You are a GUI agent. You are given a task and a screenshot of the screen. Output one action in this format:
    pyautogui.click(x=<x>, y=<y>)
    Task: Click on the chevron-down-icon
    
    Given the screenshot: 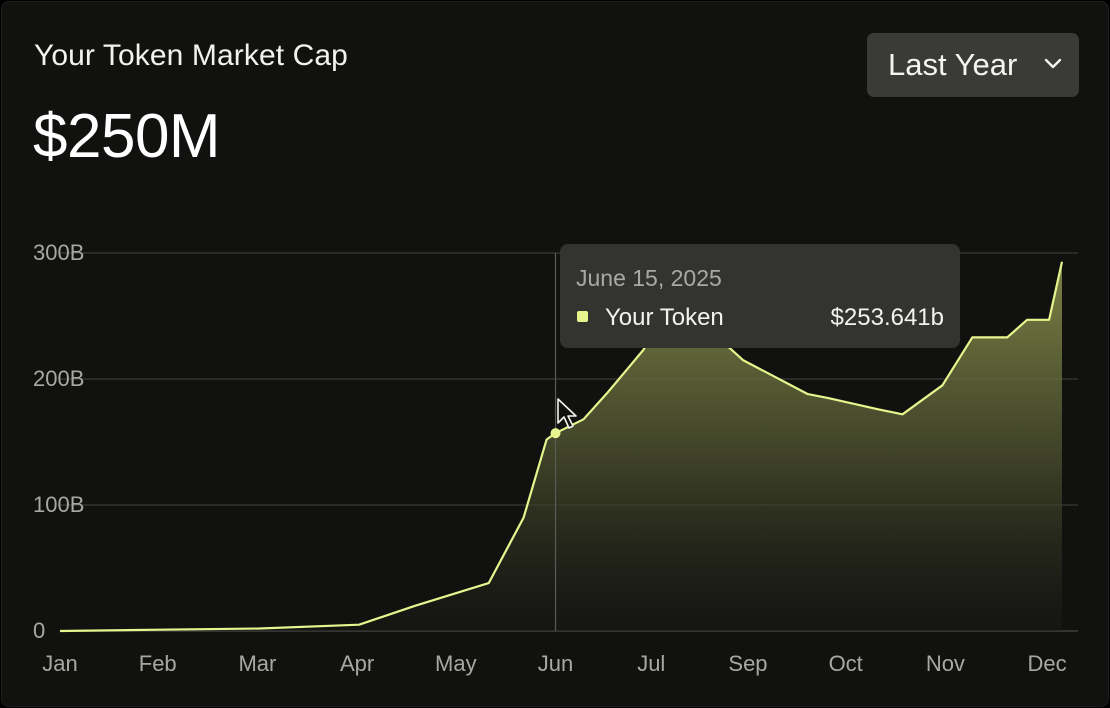 What is the action you would take?
    pyautogui.click(x=1053, y=63)
    